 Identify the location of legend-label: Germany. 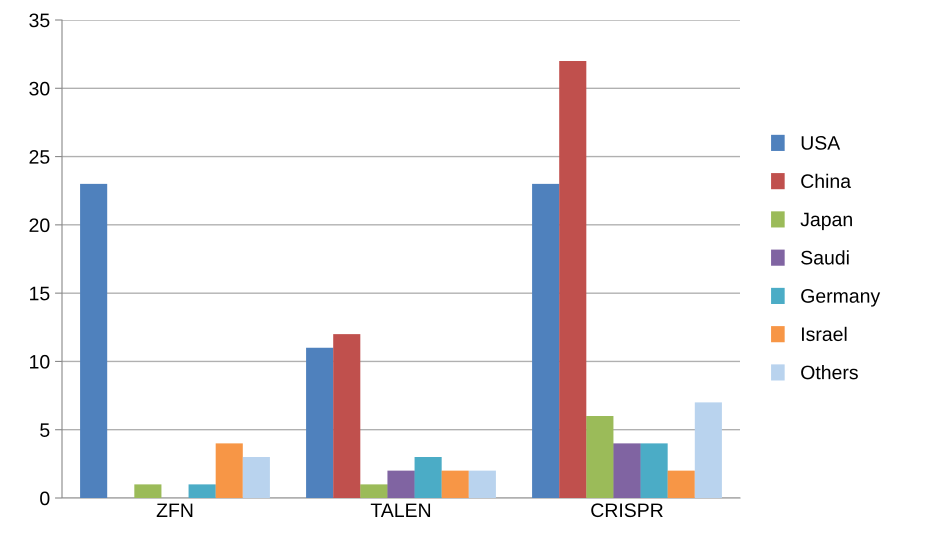
(840, 298).